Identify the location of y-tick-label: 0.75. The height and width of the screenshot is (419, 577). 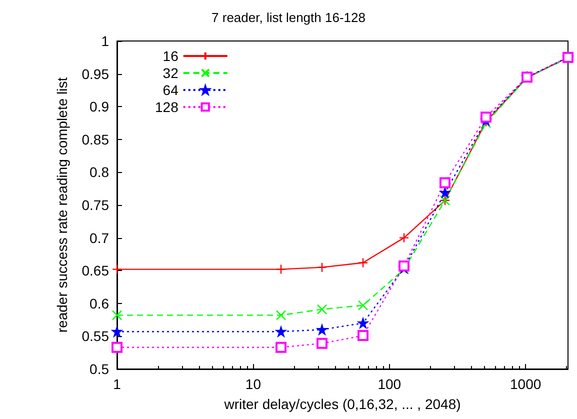
(96, 205).